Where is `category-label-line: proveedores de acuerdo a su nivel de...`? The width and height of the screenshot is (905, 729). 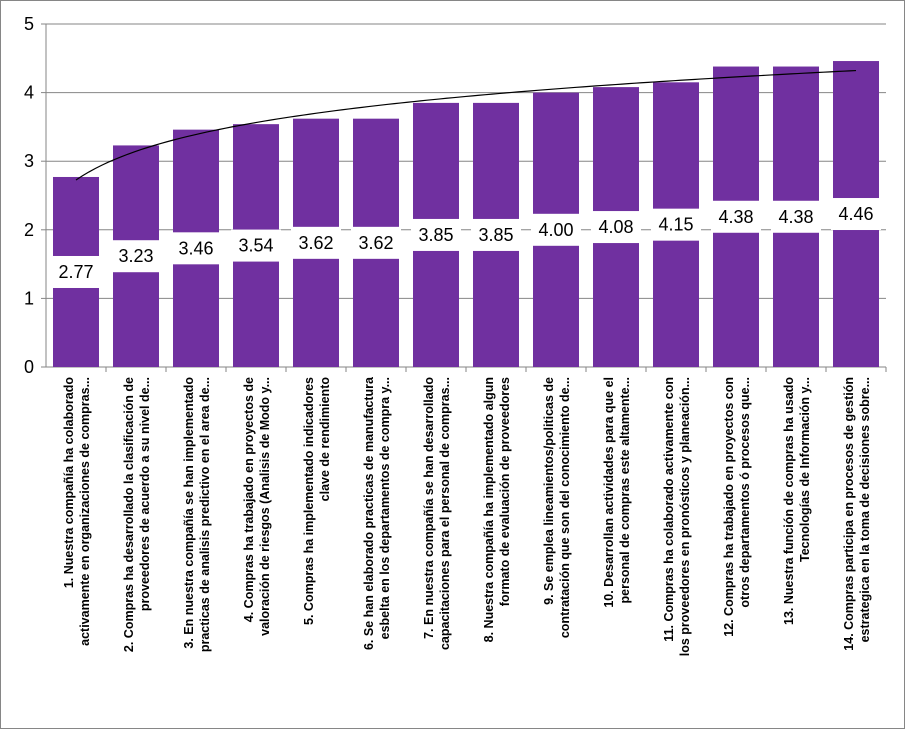 category-label-line: proveedores de acuerdo a su nivel de... is located at coordinates (145, 494).